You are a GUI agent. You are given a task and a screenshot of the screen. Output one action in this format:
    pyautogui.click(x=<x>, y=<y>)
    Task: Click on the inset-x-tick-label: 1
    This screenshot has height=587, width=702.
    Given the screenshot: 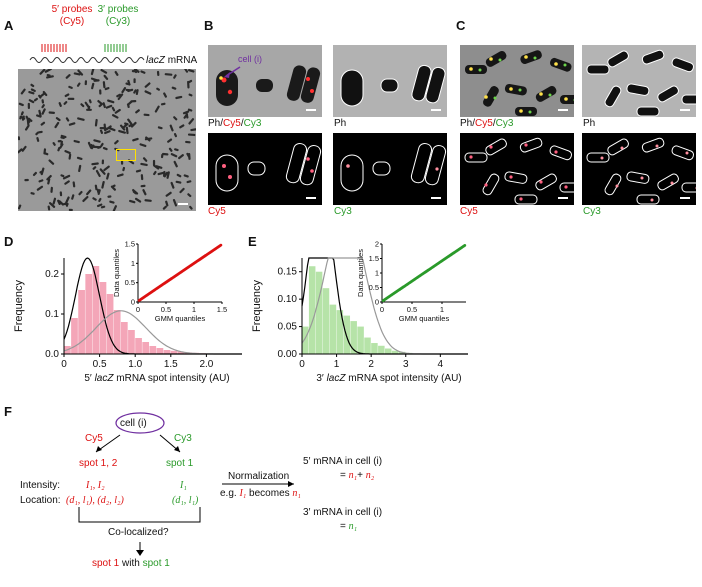 What is the action you would take?
    pyautogui.click(x=442, y=309)
    